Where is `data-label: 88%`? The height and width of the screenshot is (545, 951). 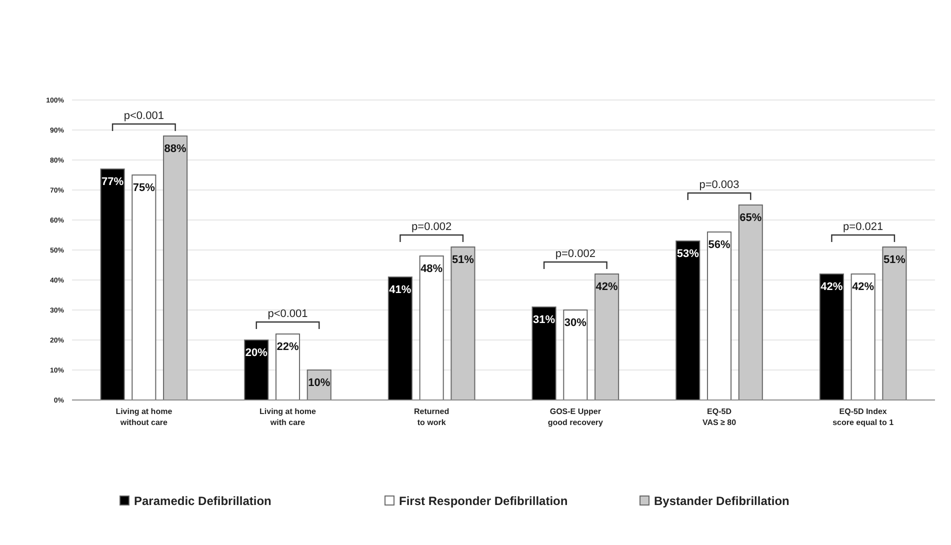
data-label: 88% is located at coordinates (175, 149).